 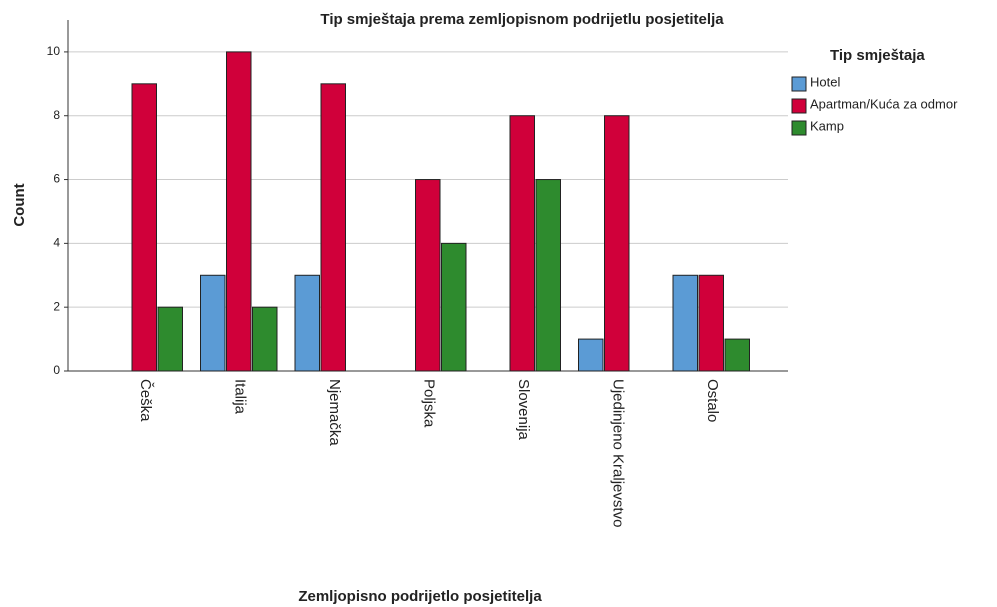 What do you see at coordinates (825, 81) in the screenshot?
I see `legend-label: Hotel` at bounding box center [825, 81].